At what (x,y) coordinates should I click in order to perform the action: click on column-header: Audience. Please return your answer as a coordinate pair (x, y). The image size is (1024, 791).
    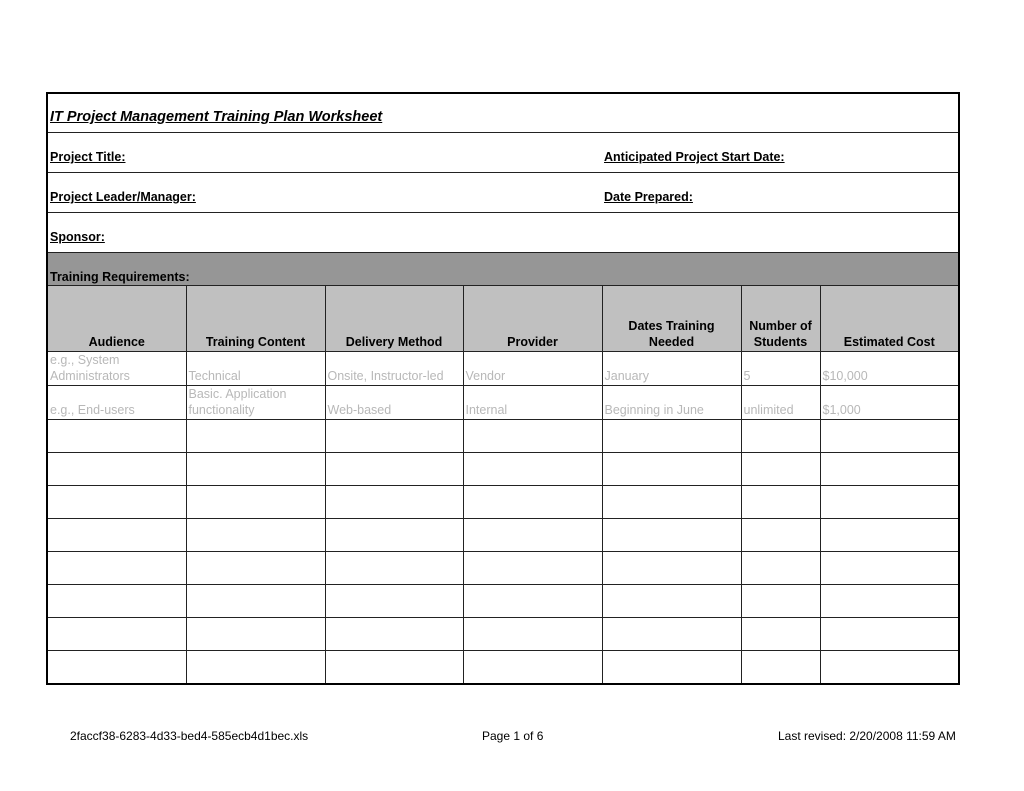
    Looking at the image, I should click on (116, 318).